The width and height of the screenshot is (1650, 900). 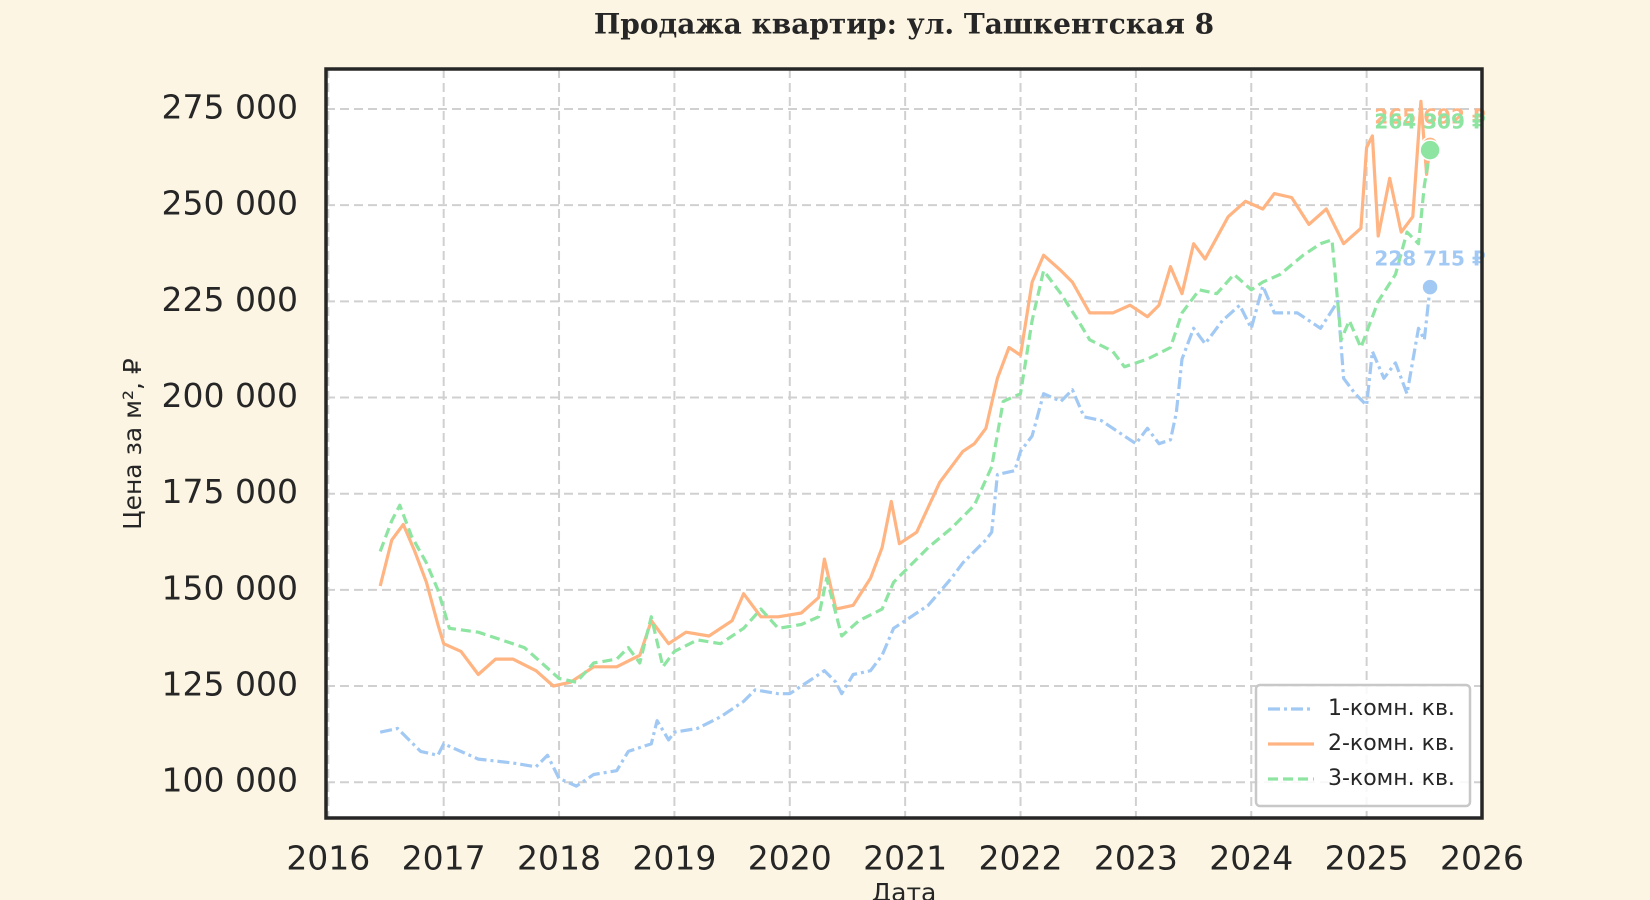 I want to click on y-tick-label: 225 000, so click(x=230, y=299).